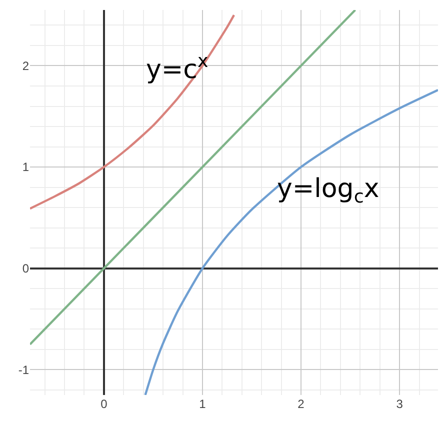 The height and width of the screenshot is (425, 448). I want to click on y-tick-label: 1, so click(26, 167).